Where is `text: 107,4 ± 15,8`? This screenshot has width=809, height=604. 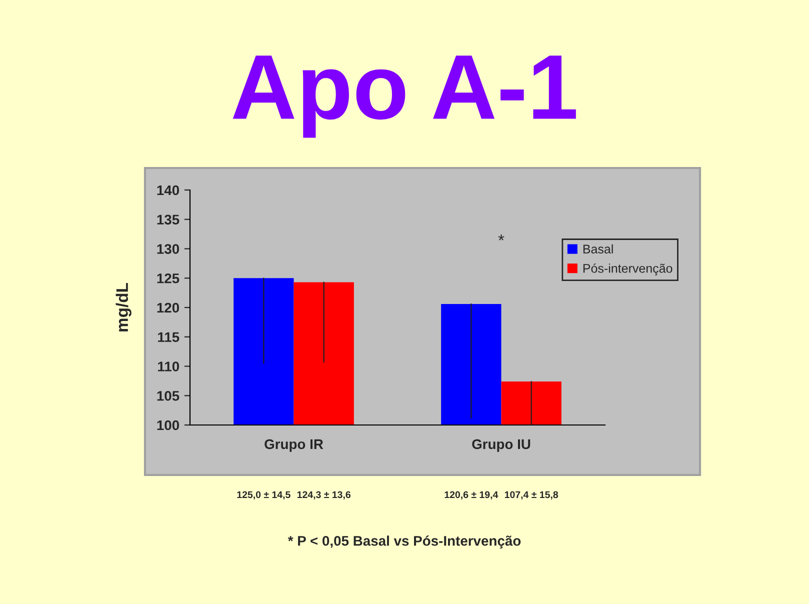 text: 107,4 ± 15,8 is located at coordinates (531, 495).